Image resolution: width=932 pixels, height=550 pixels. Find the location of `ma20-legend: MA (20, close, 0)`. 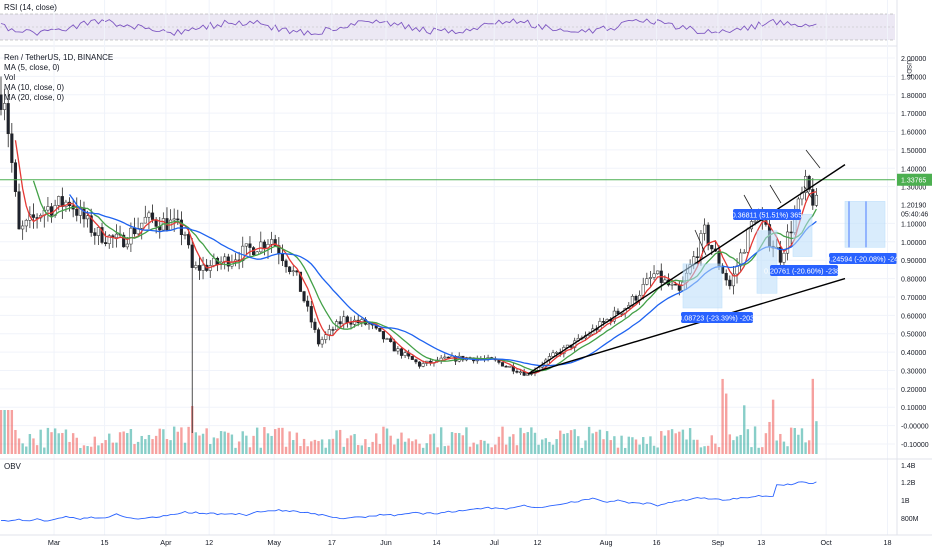

ma20-legend: MA (20, close, 0) is located at coordinates (34, 97).